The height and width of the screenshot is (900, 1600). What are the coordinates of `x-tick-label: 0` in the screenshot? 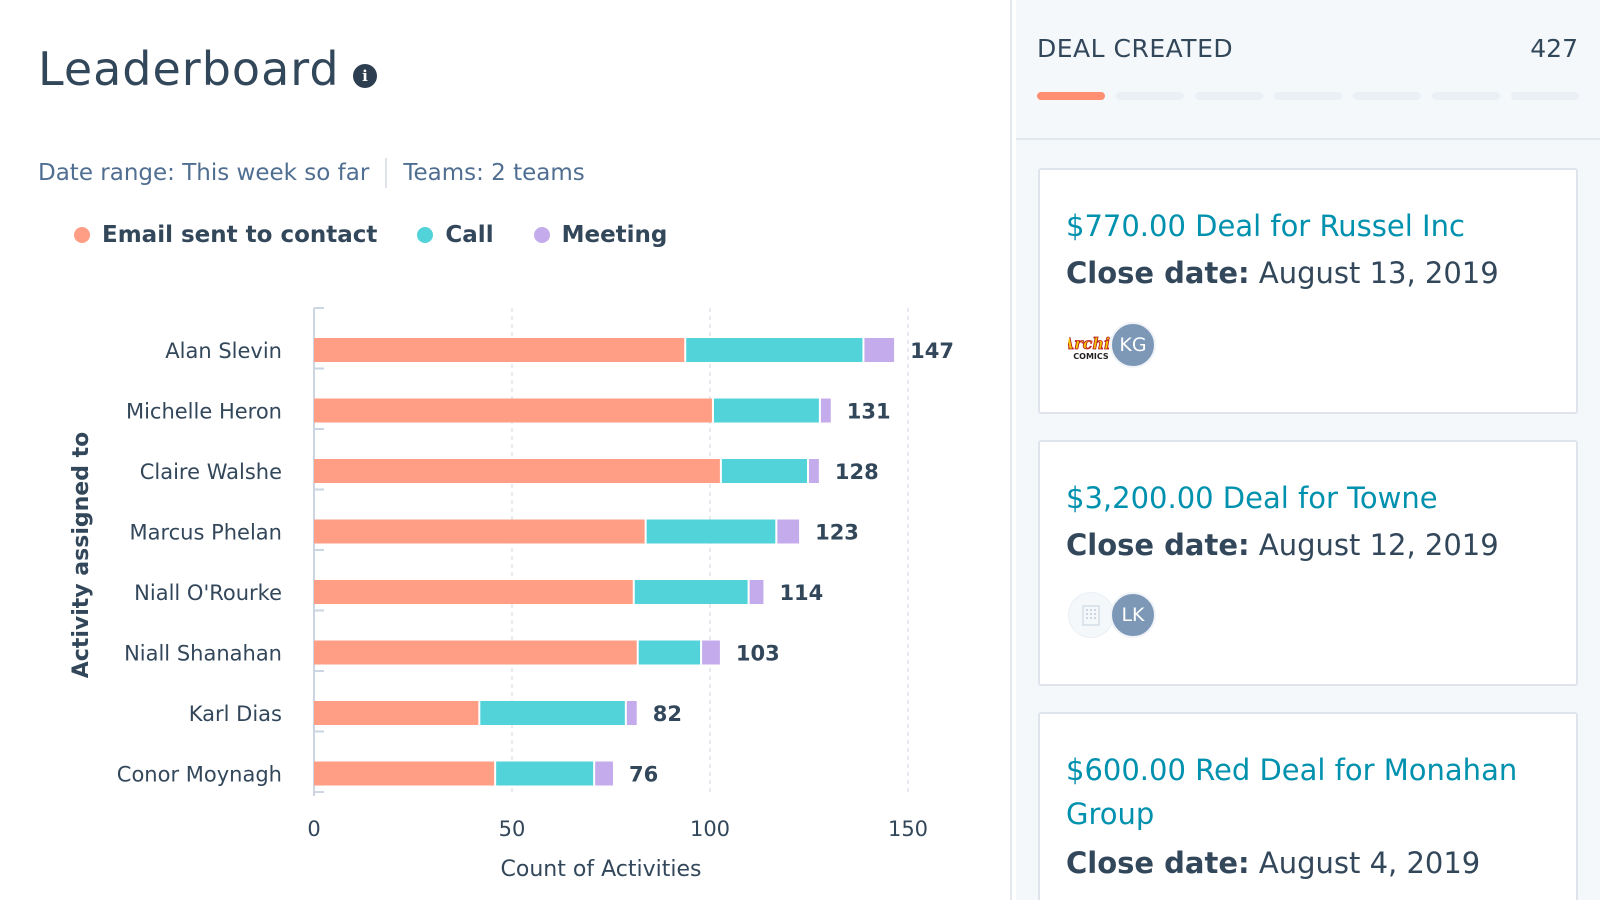 It's located at (313, 829).